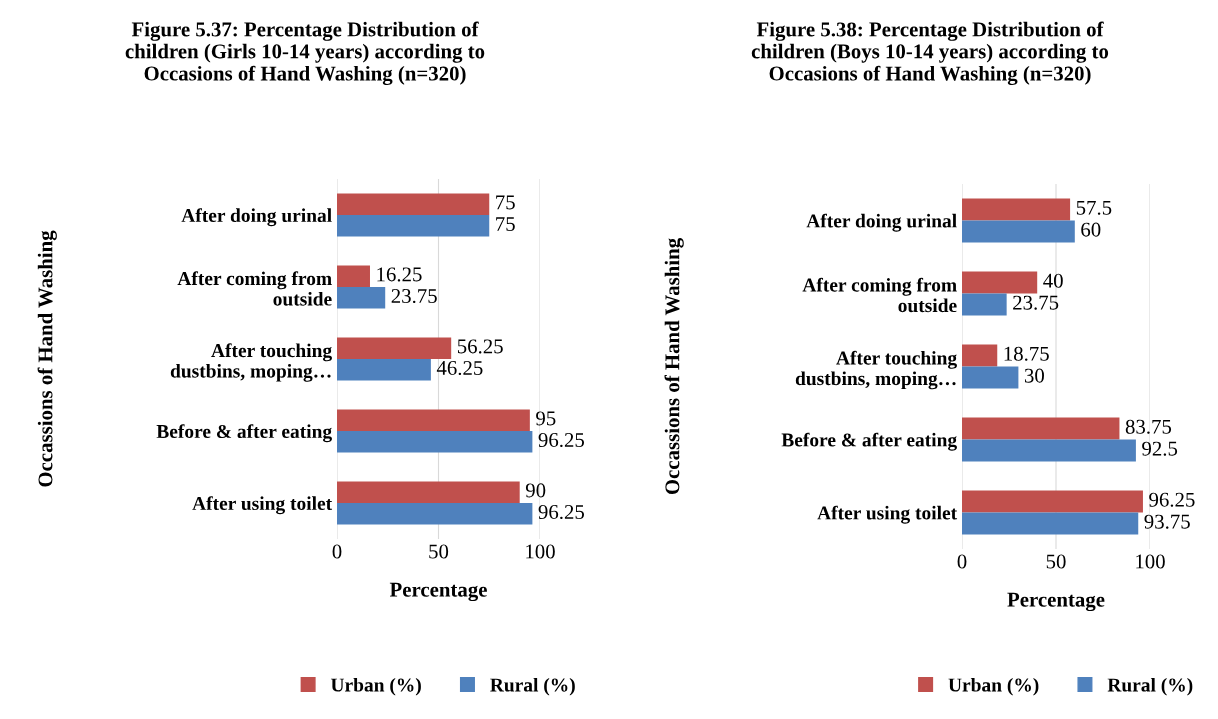  Describe the element at coordinates (305, 53) in the screenshot. I see `chart-title: Figure 5.37: Percentage Distribution of children (Girls 10-14 years) according to Occasions of Hand Washing (n=320)` at that location.